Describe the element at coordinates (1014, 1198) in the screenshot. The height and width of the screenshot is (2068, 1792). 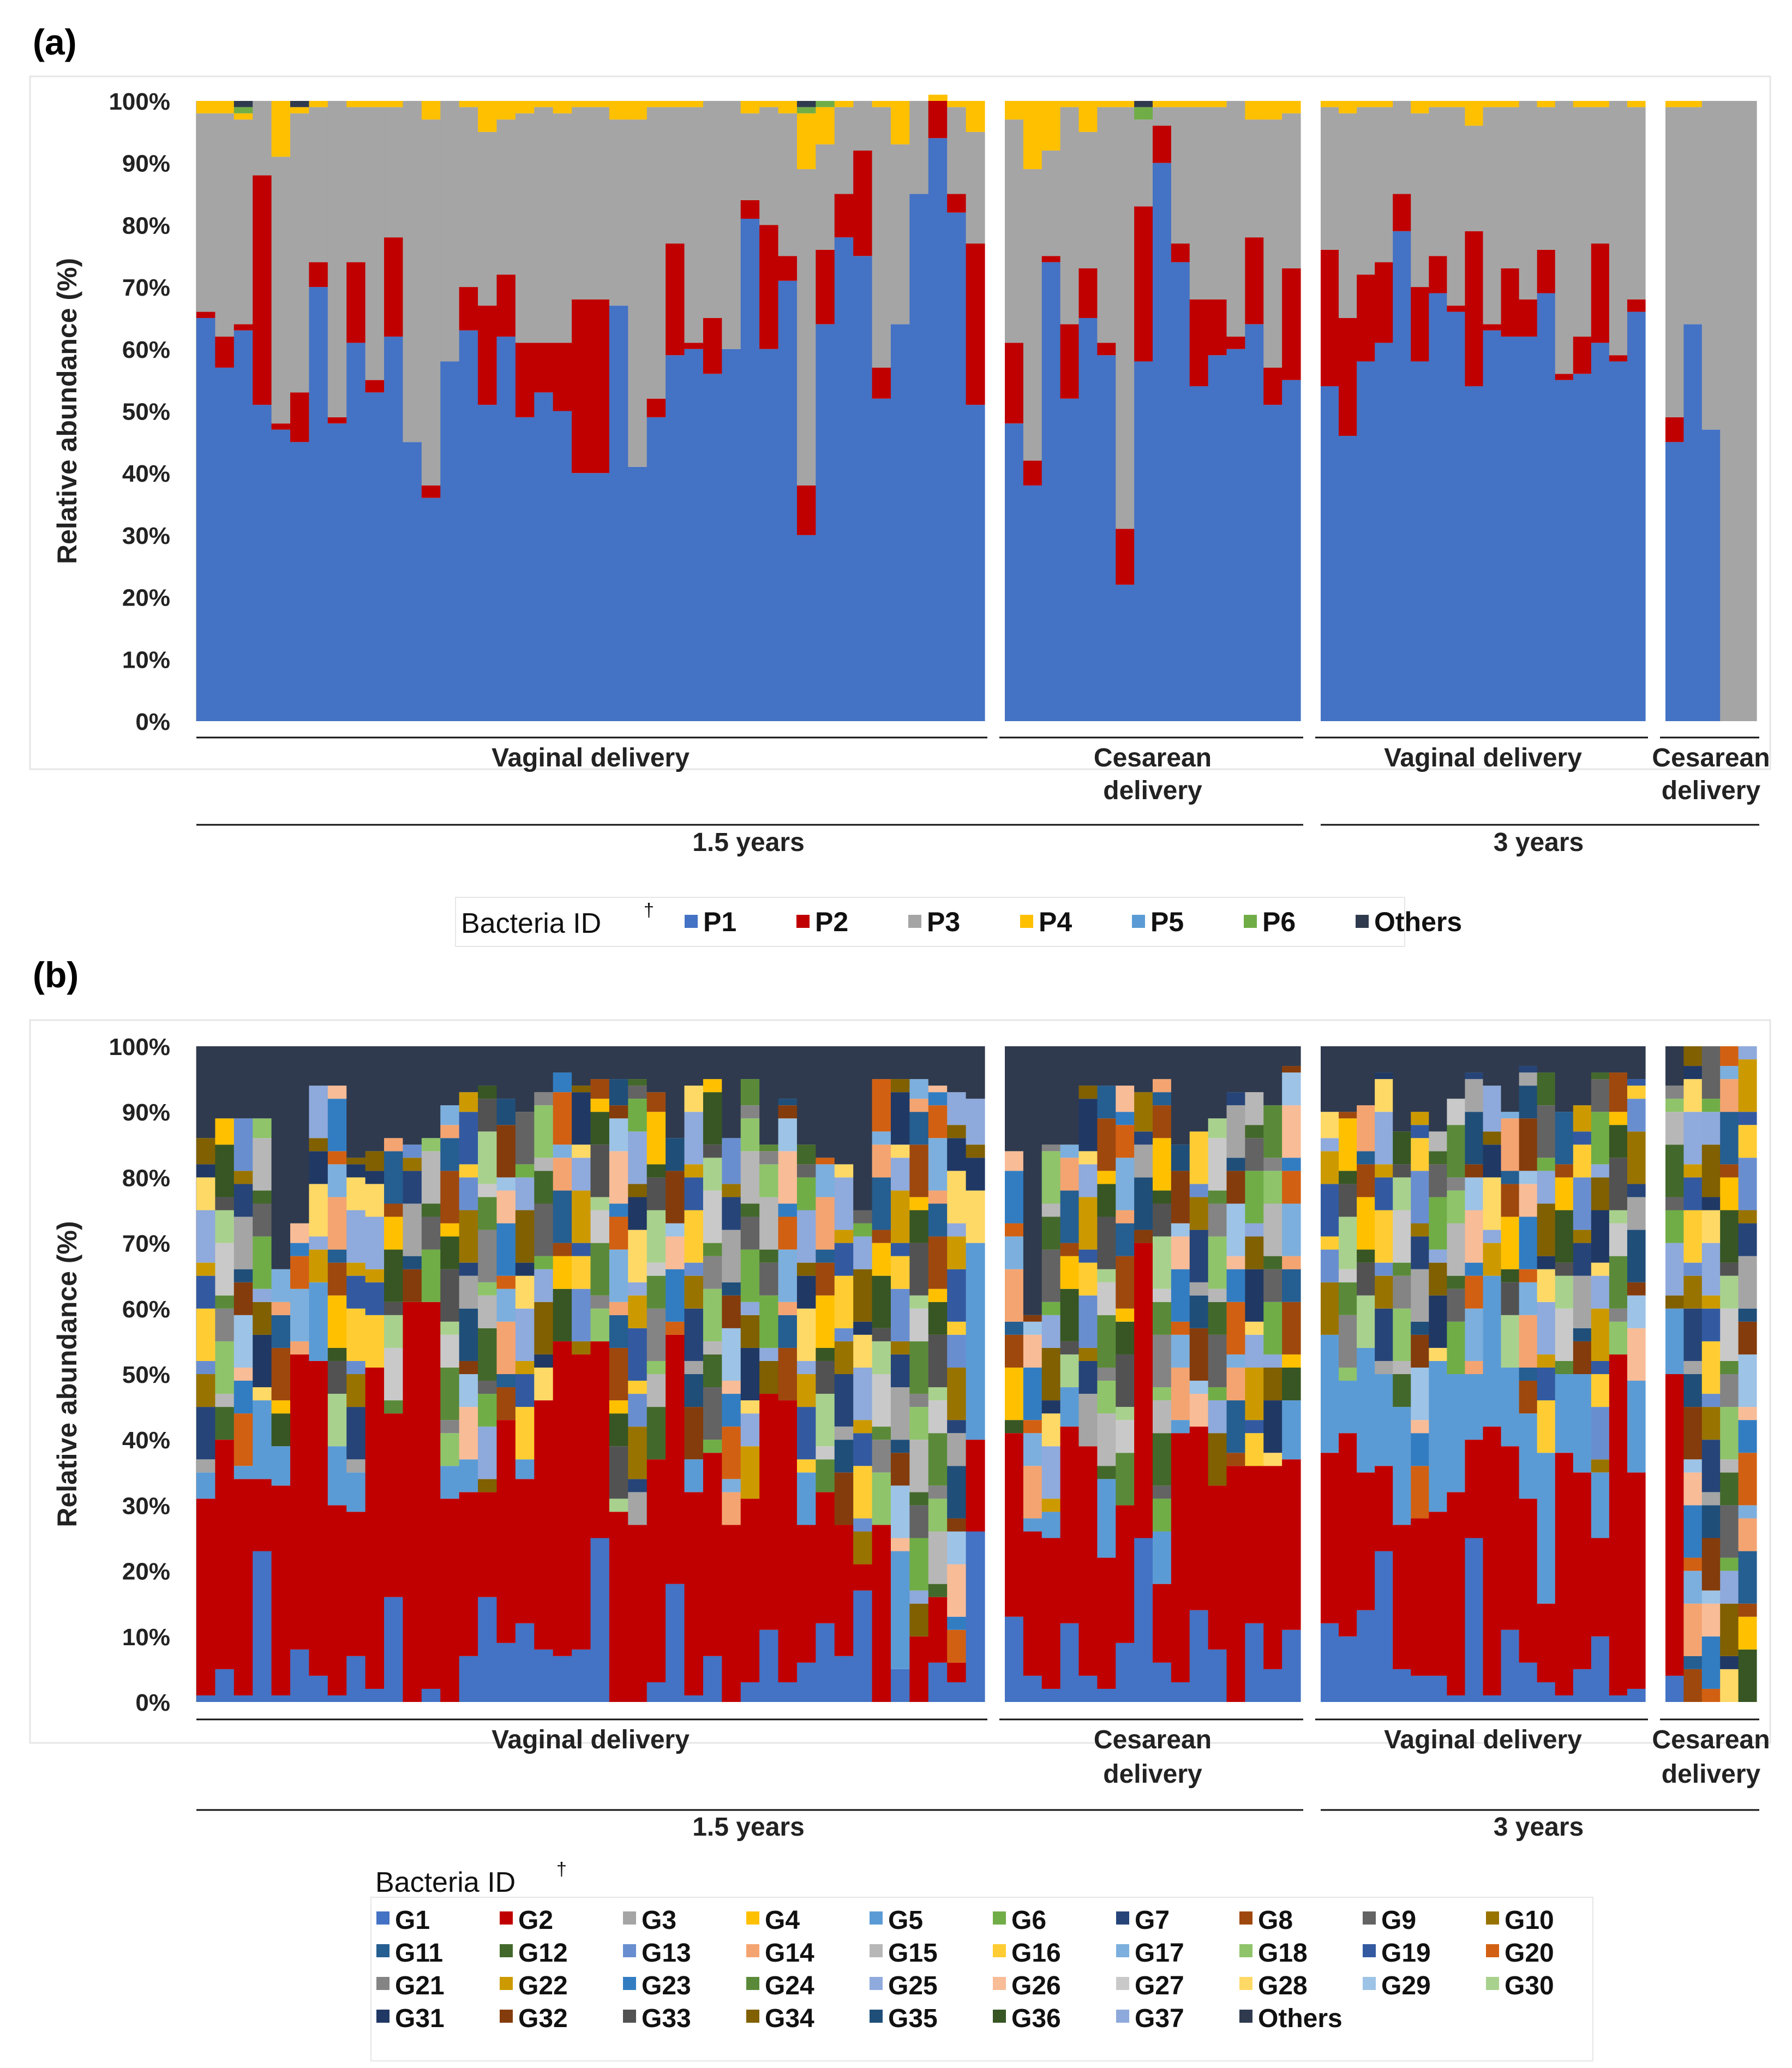
I see `bar-segment-g23` at that location.